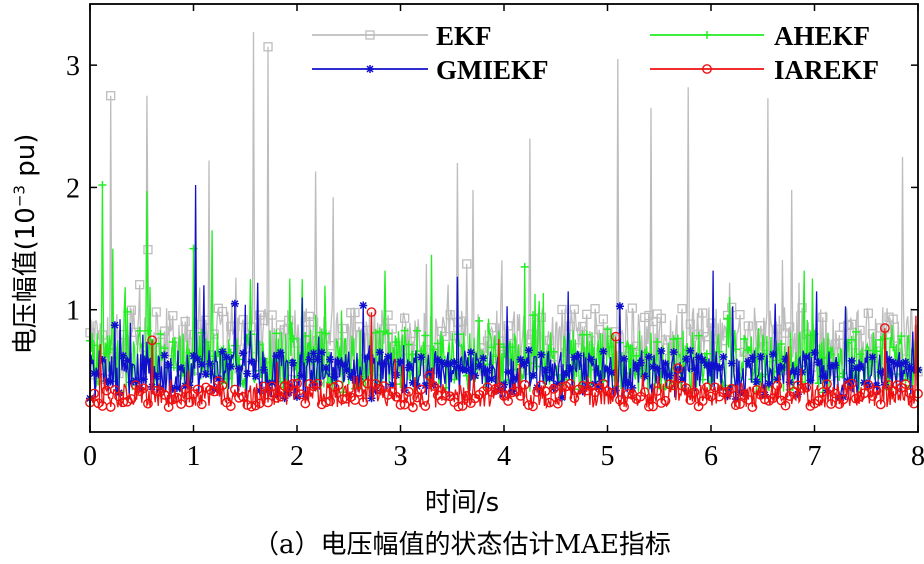 The width and height of the screenshot is (924, 564). I want to click on x-tick-label: 2, so click(297, 456).